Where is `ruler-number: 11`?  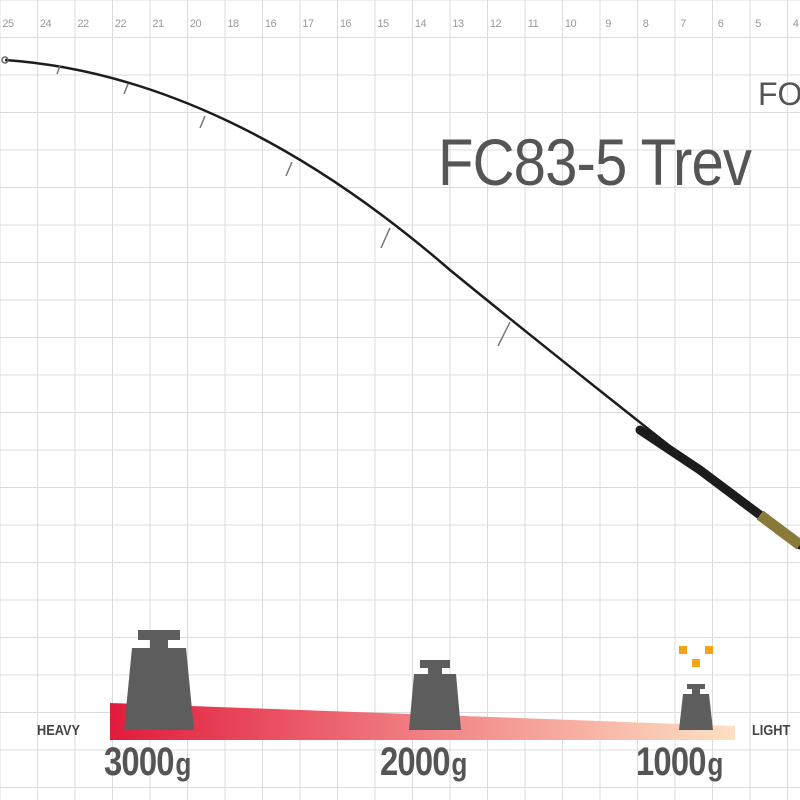
ruler-number: 11 is located at coordinates (533, 24).